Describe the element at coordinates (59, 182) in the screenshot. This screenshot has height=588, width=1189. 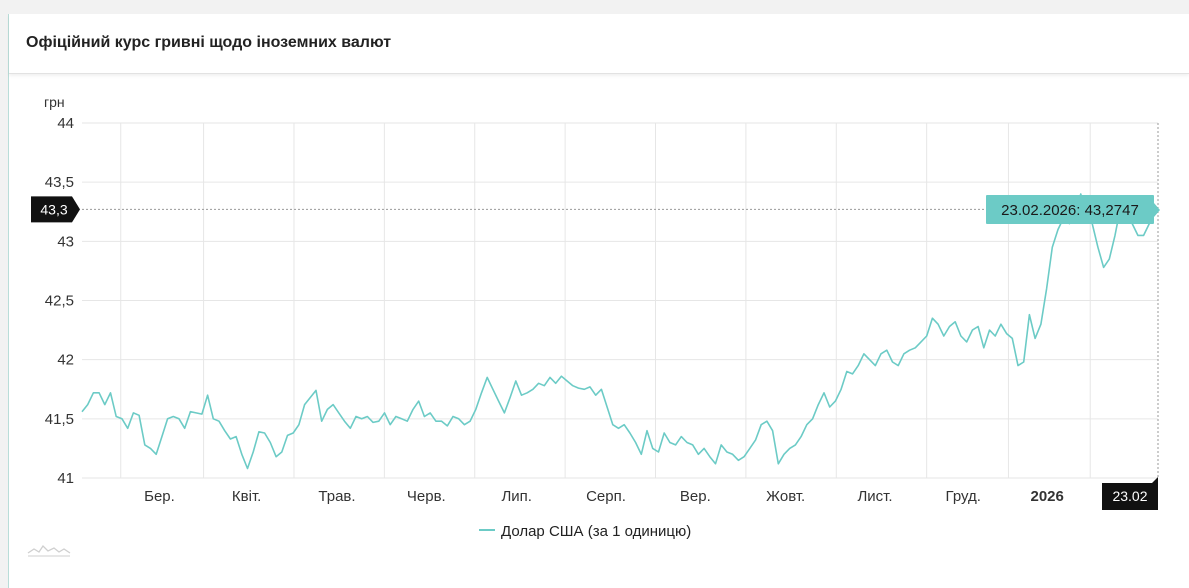
I see `y-tick-label: 43,5` at that location.